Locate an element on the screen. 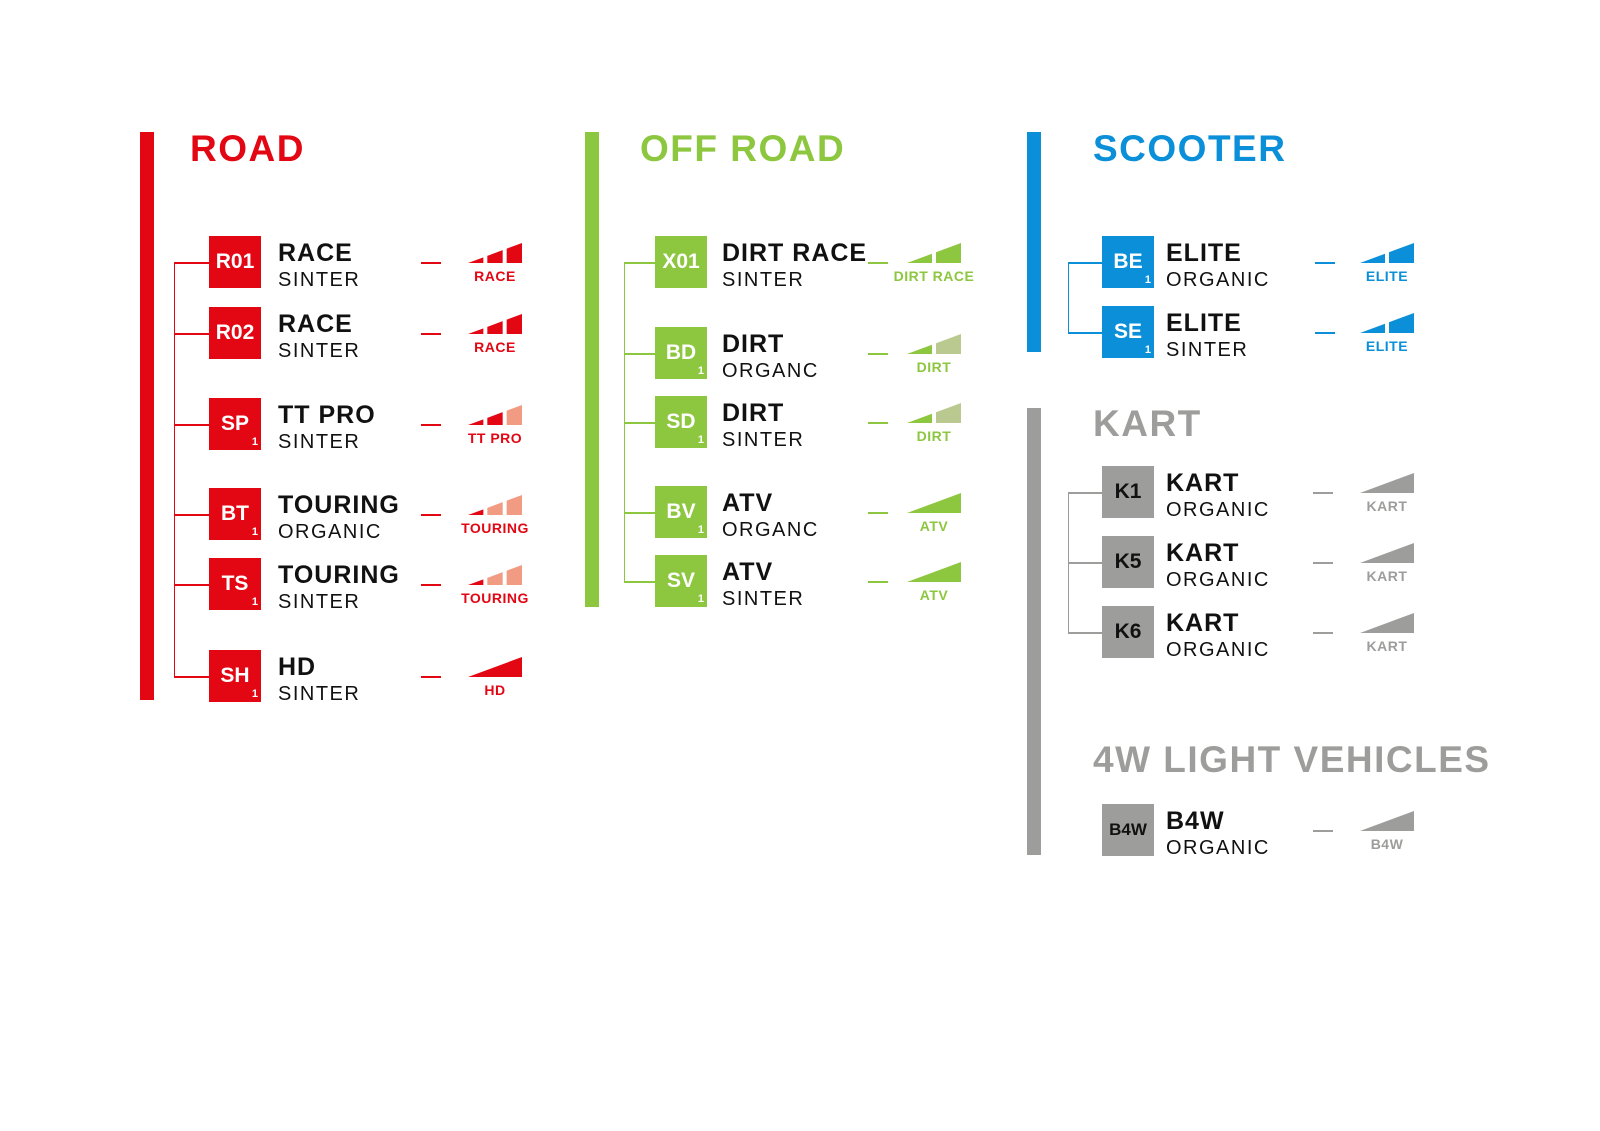  product-code: B4W is located at coordinates (1128, 829).